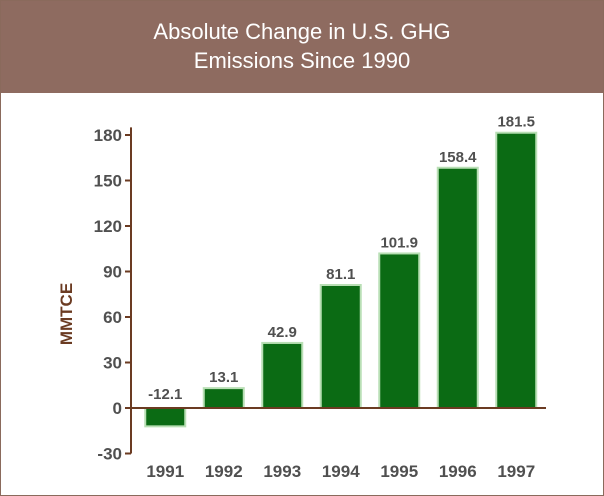 The image size is (604, 496). Describe the element at coordinates (282, 375) in the screenshot. I see `bar-1993` at that location.